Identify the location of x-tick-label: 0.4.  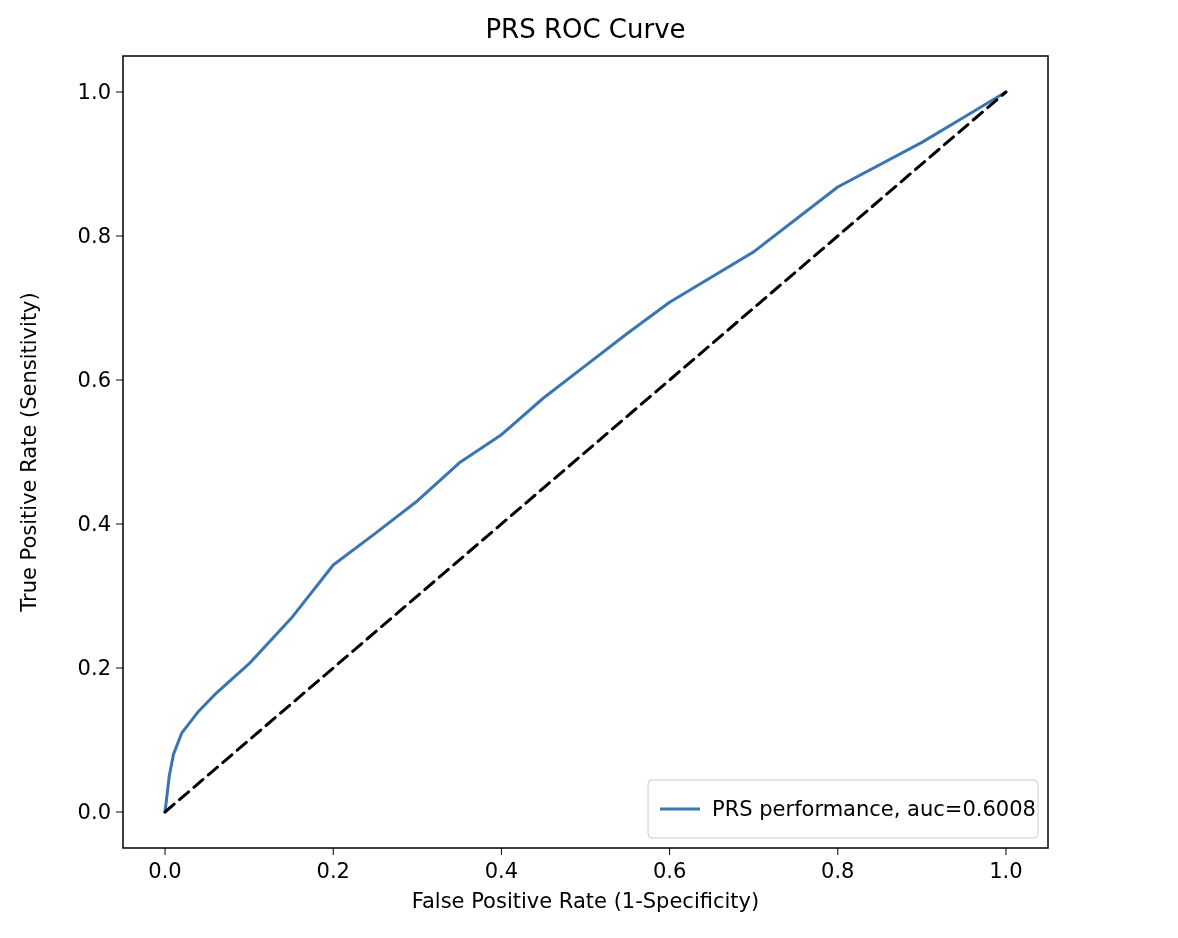
(501, 871).